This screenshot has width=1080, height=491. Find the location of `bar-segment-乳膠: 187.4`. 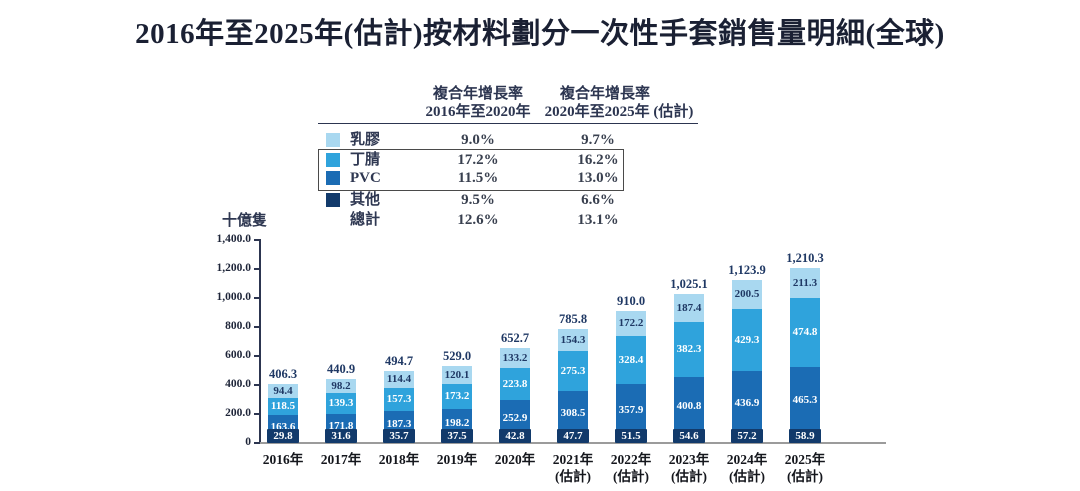

bar-segment-乳膠: 187.4 is located at coordinates (689, 308).